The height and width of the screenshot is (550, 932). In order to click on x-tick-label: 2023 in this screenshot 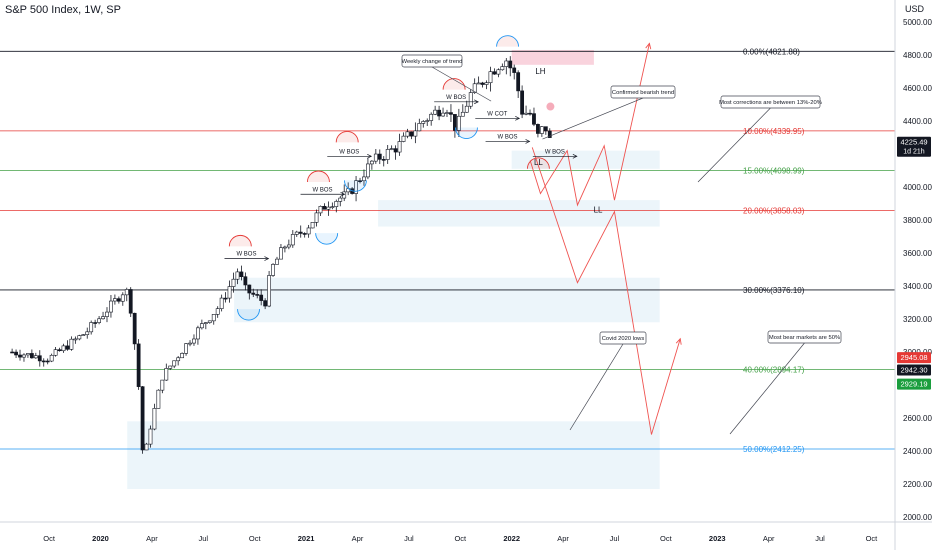, I will do `click(717, 538)`.